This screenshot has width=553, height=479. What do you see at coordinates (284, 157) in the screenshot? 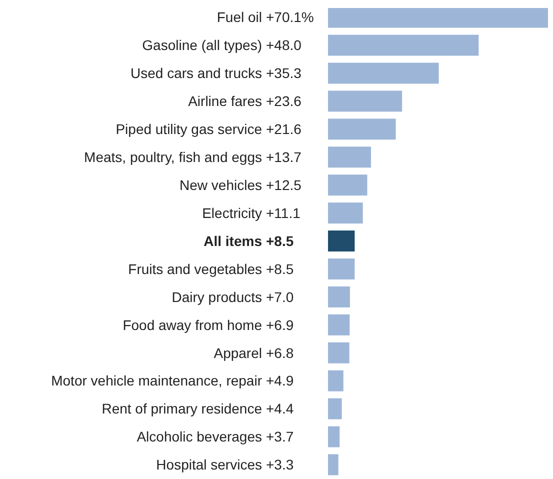
I see `data-label: +13.7` at bounding box center [284, 157].